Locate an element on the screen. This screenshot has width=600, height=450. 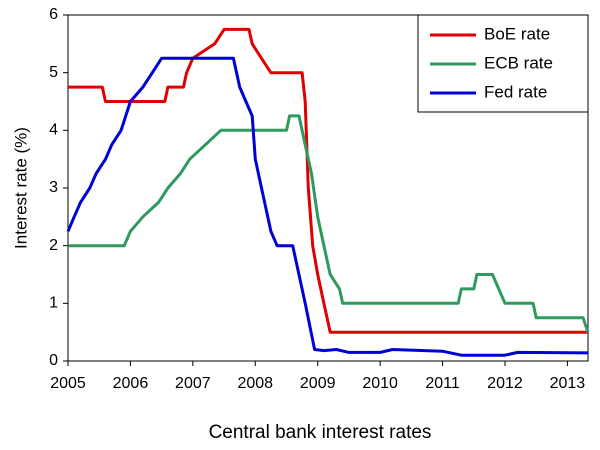
x-axis-label: Central bank interest rates is located at coordinates (320, 432).